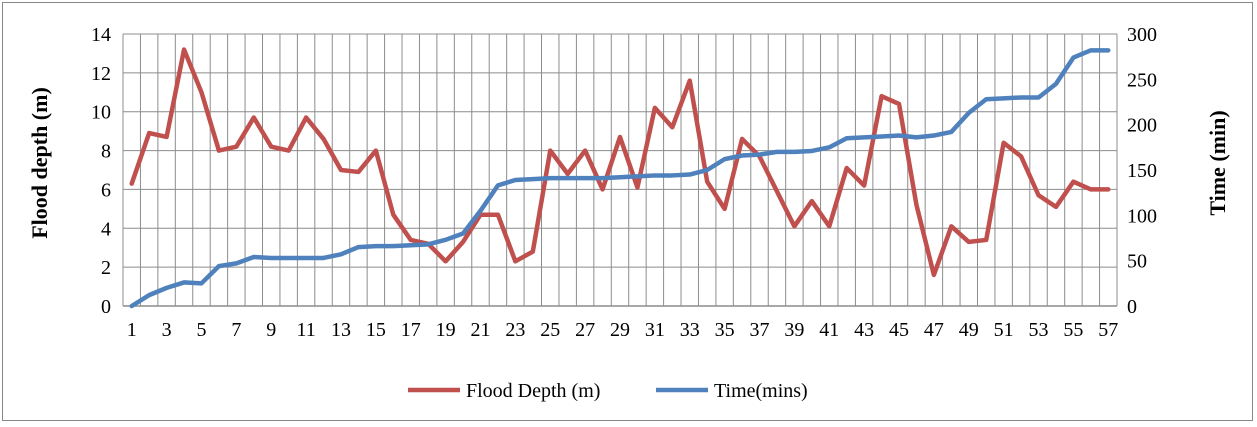  Describe the element at coordinates (101, 74) in the screenshot. I see `y-tick-label: 12` at that location.